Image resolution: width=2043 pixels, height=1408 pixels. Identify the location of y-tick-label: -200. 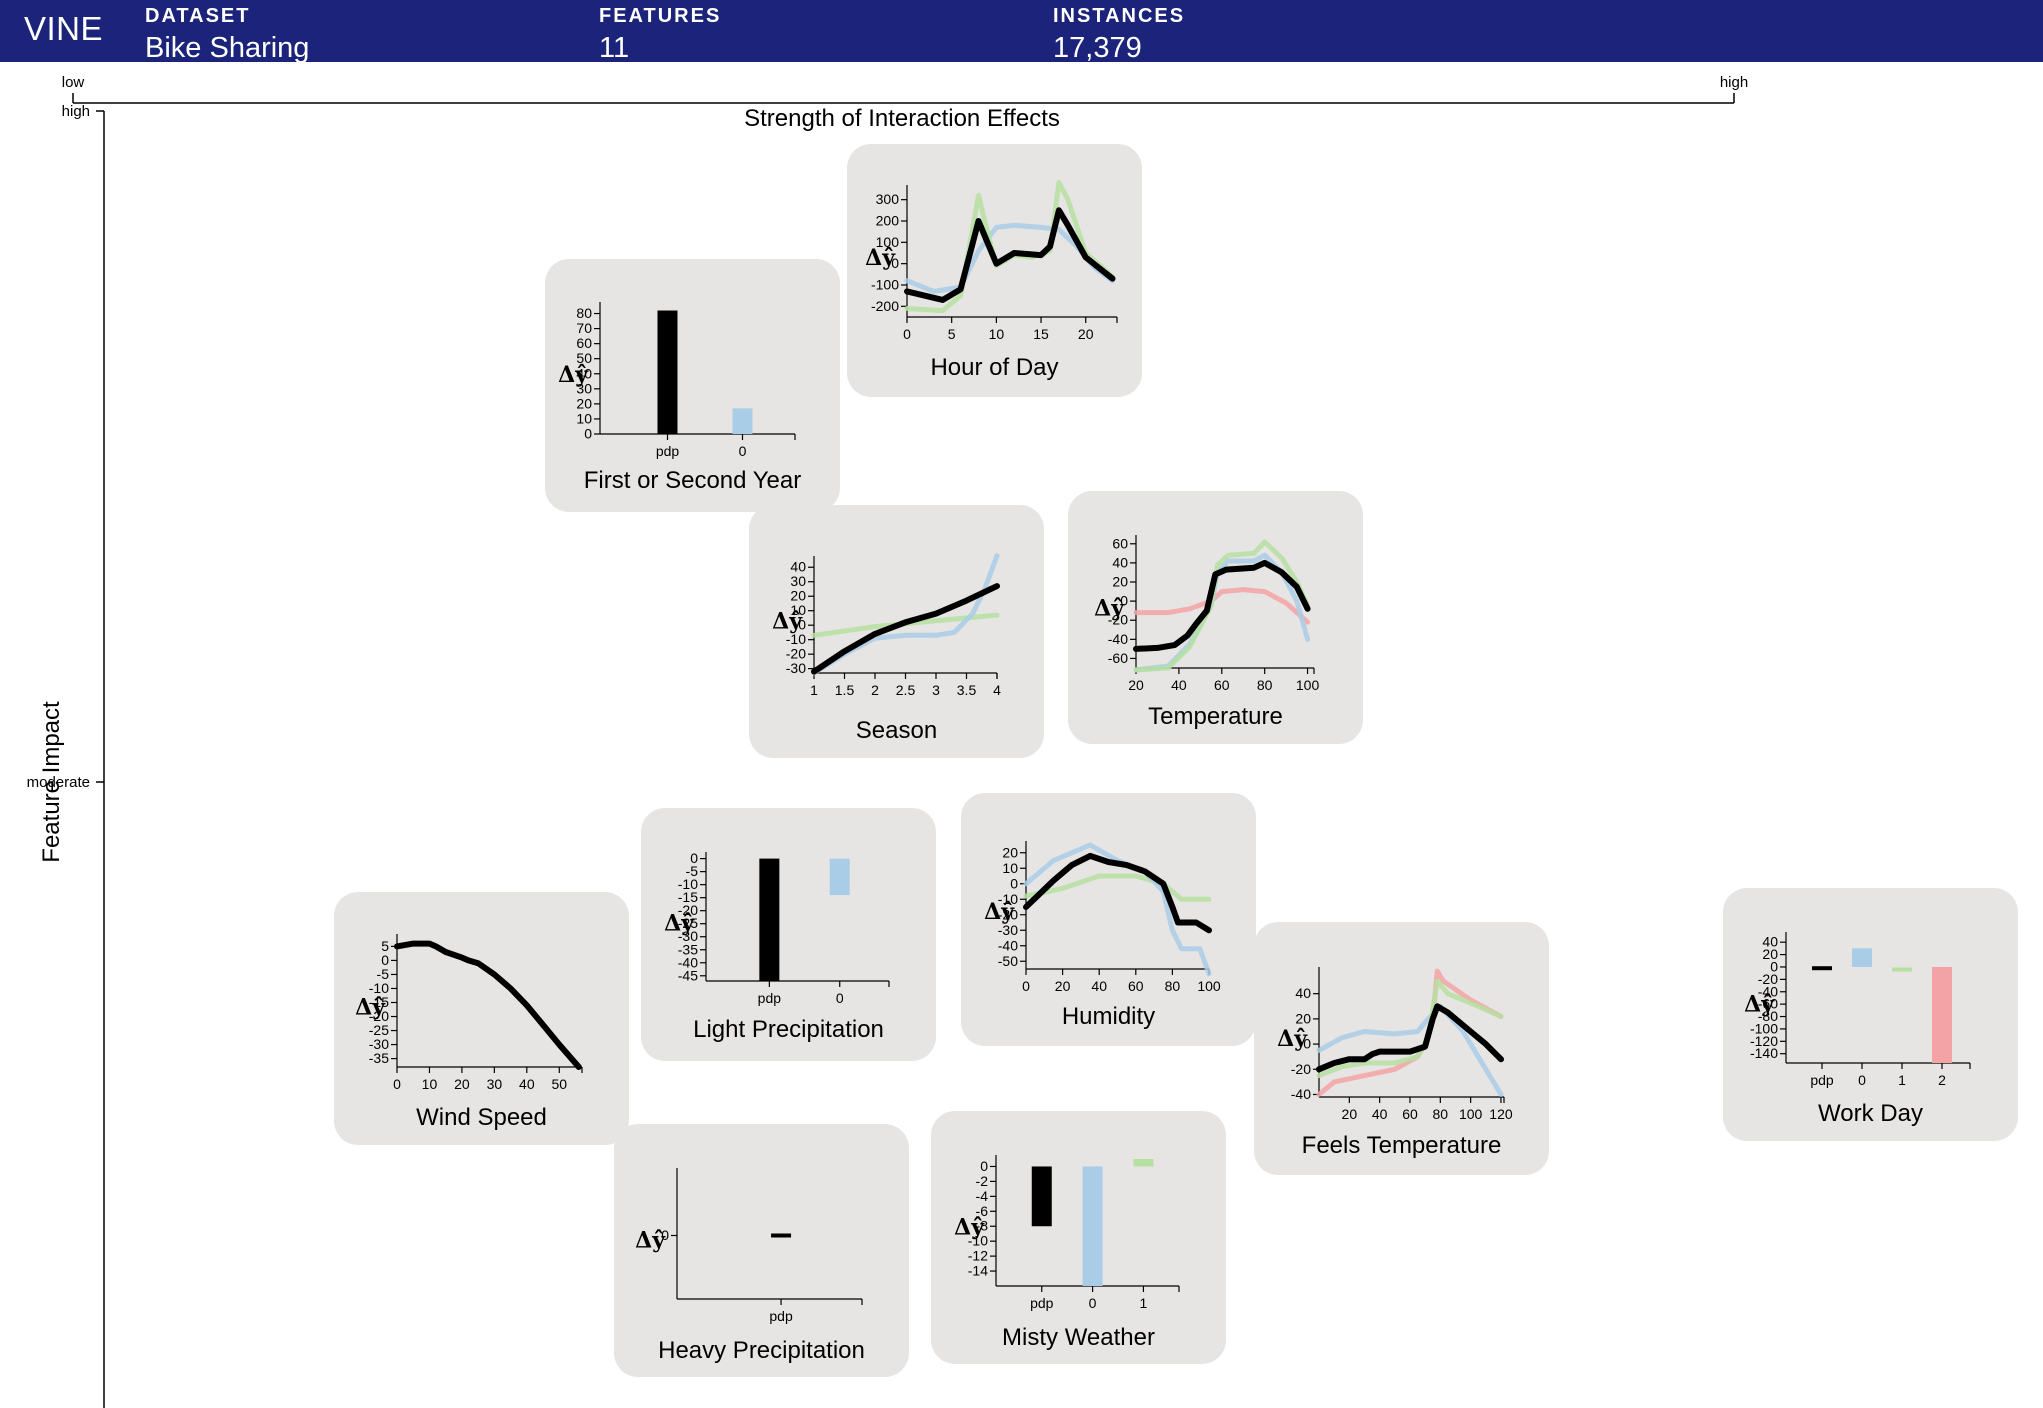
(885, 306).